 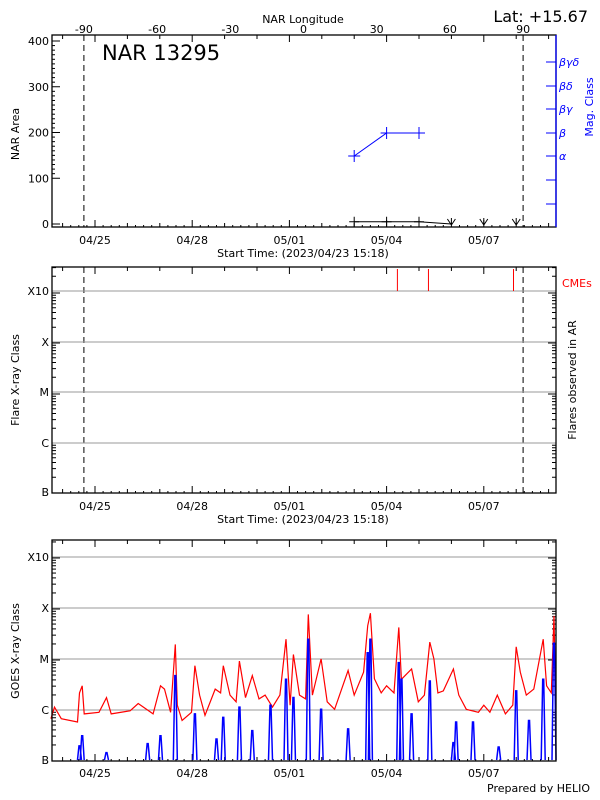 I want to click on region-title: NAR 13295, so click(x=161, y=53).